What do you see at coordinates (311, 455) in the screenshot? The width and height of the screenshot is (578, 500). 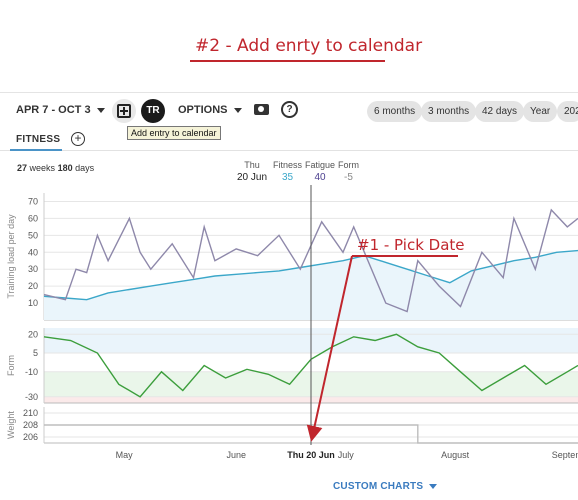 I see `x-tick-label: Thu 20 Jun` at bounding box center [311, 455].